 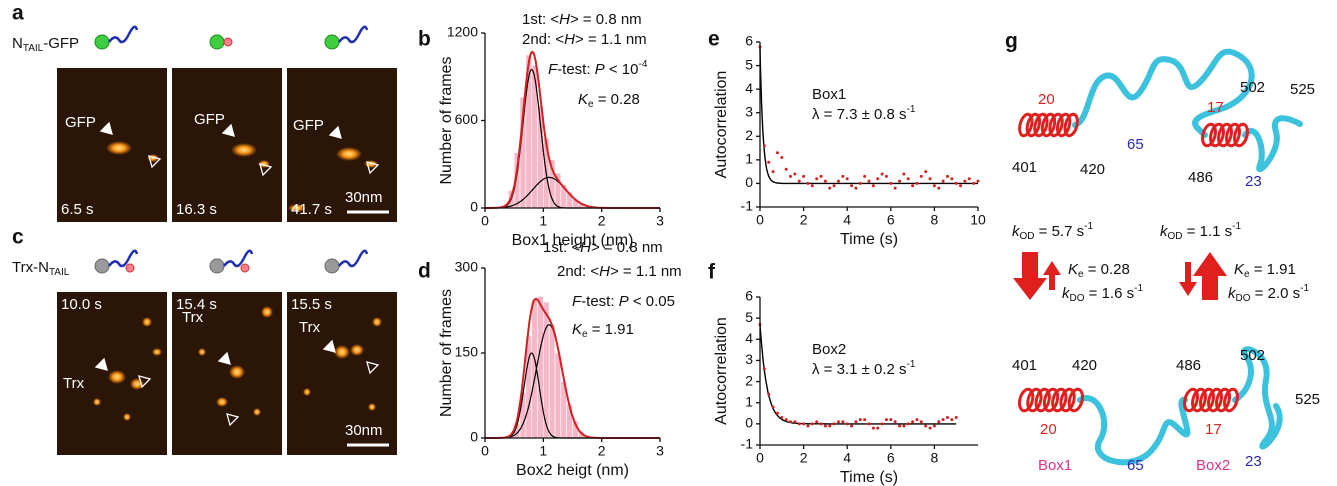 I want to click on linker-length: 65, so click(x=1135, y=465).